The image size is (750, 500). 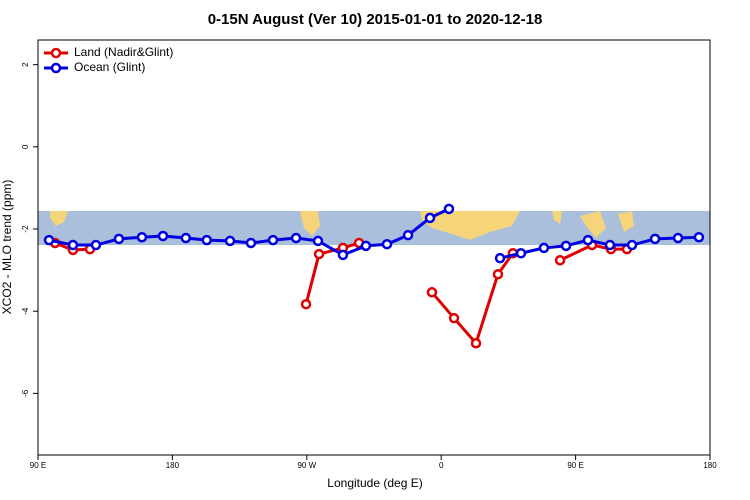 What do you see at coordinates (123, 52) in the screenshot?
I see `legend-label: Land (Nadir&Glint)` at bounding box center [123, 52].